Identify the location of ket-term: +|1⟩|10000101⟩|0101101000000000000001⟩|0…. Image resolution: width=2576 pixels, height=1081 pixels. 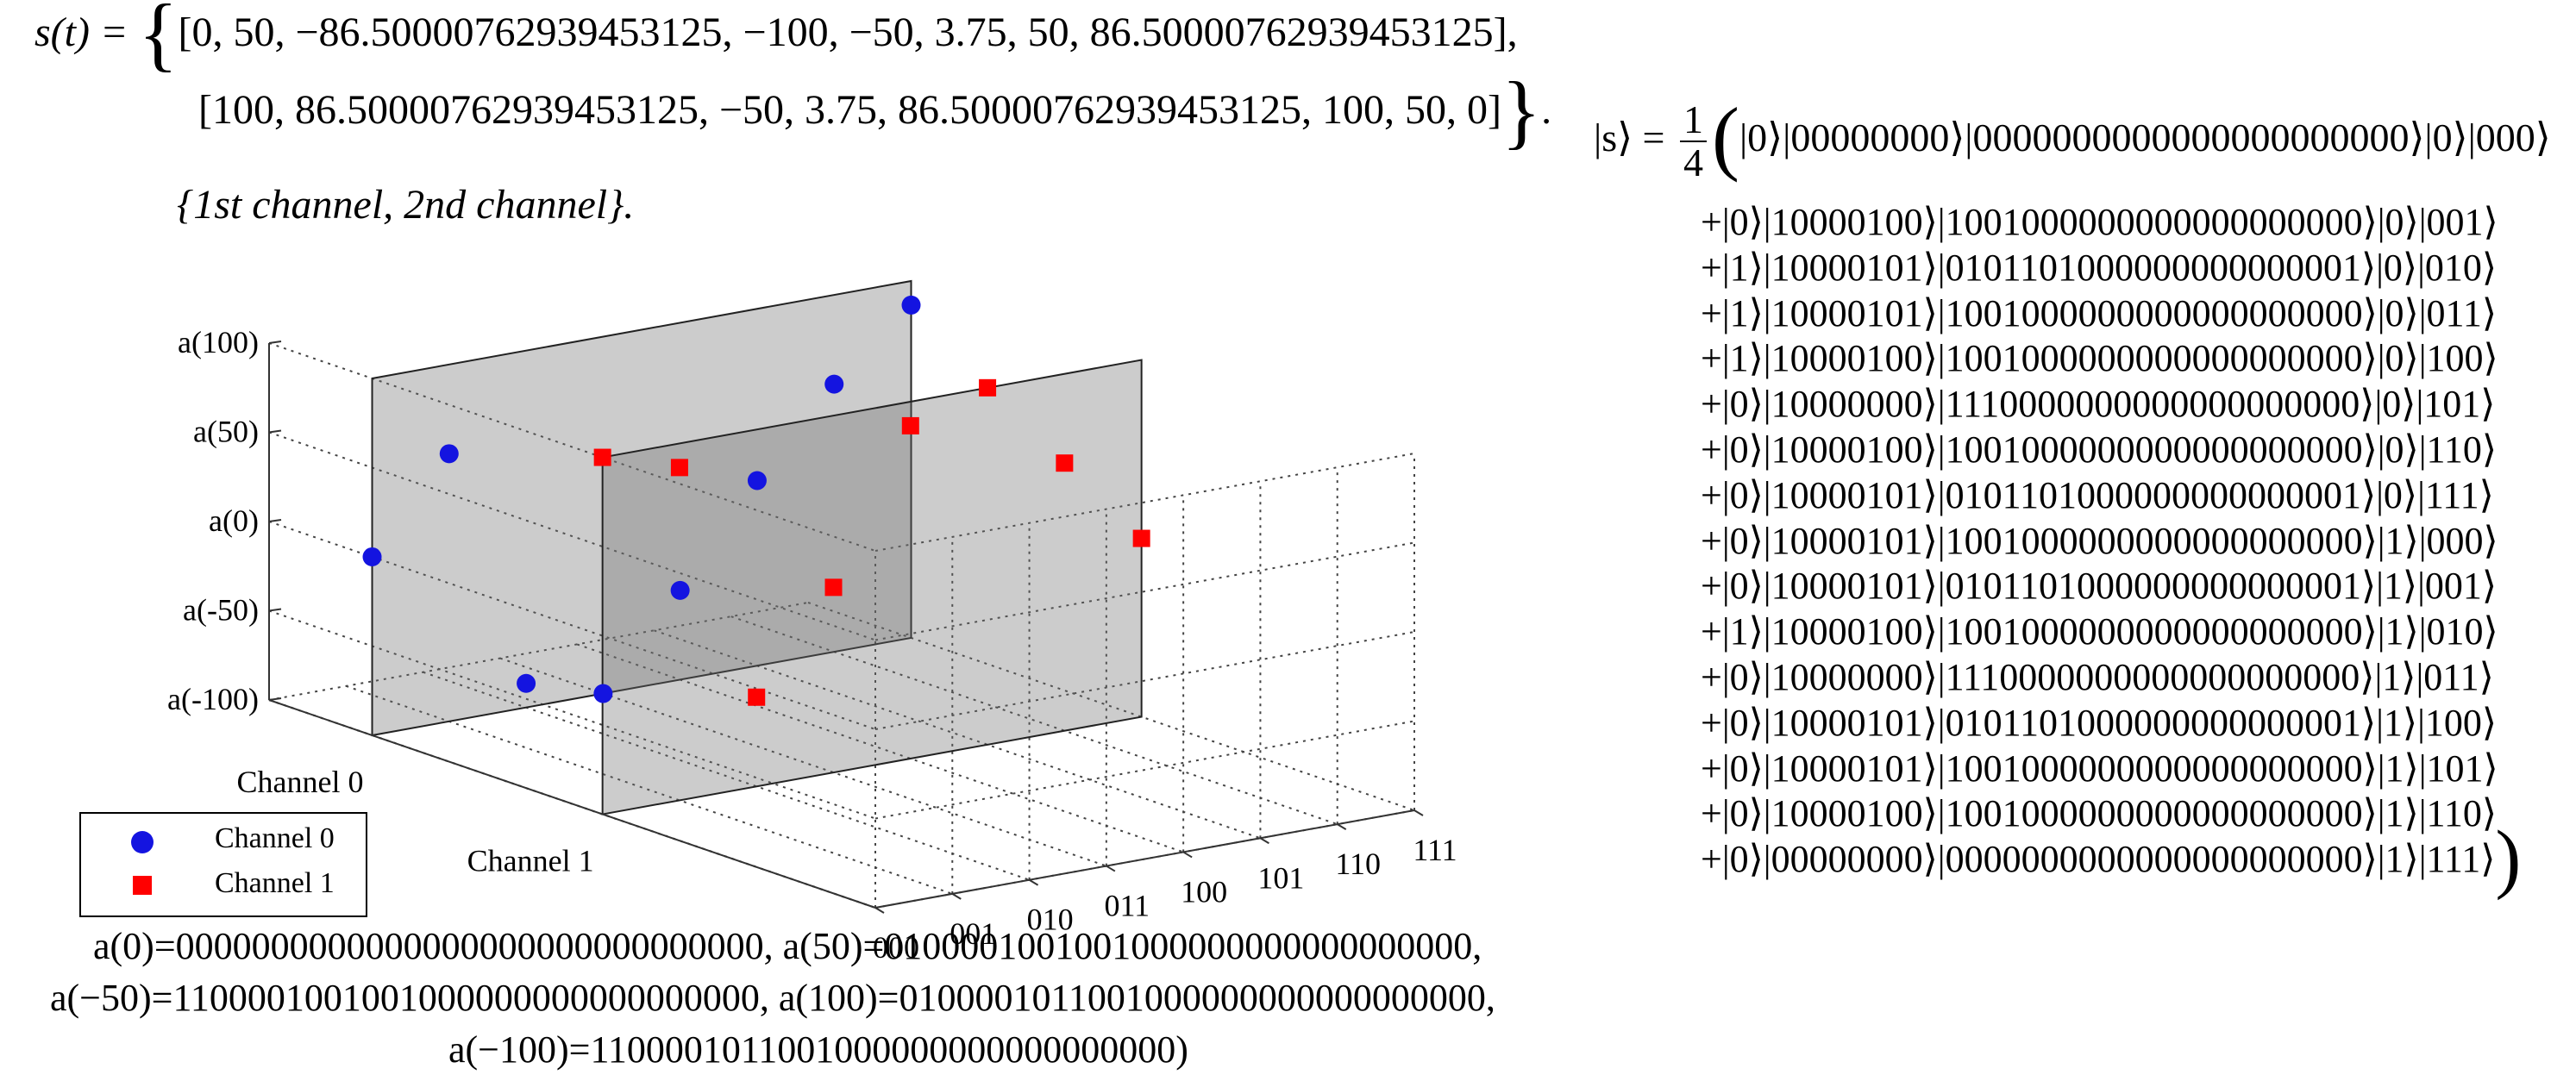
(2099, 268).